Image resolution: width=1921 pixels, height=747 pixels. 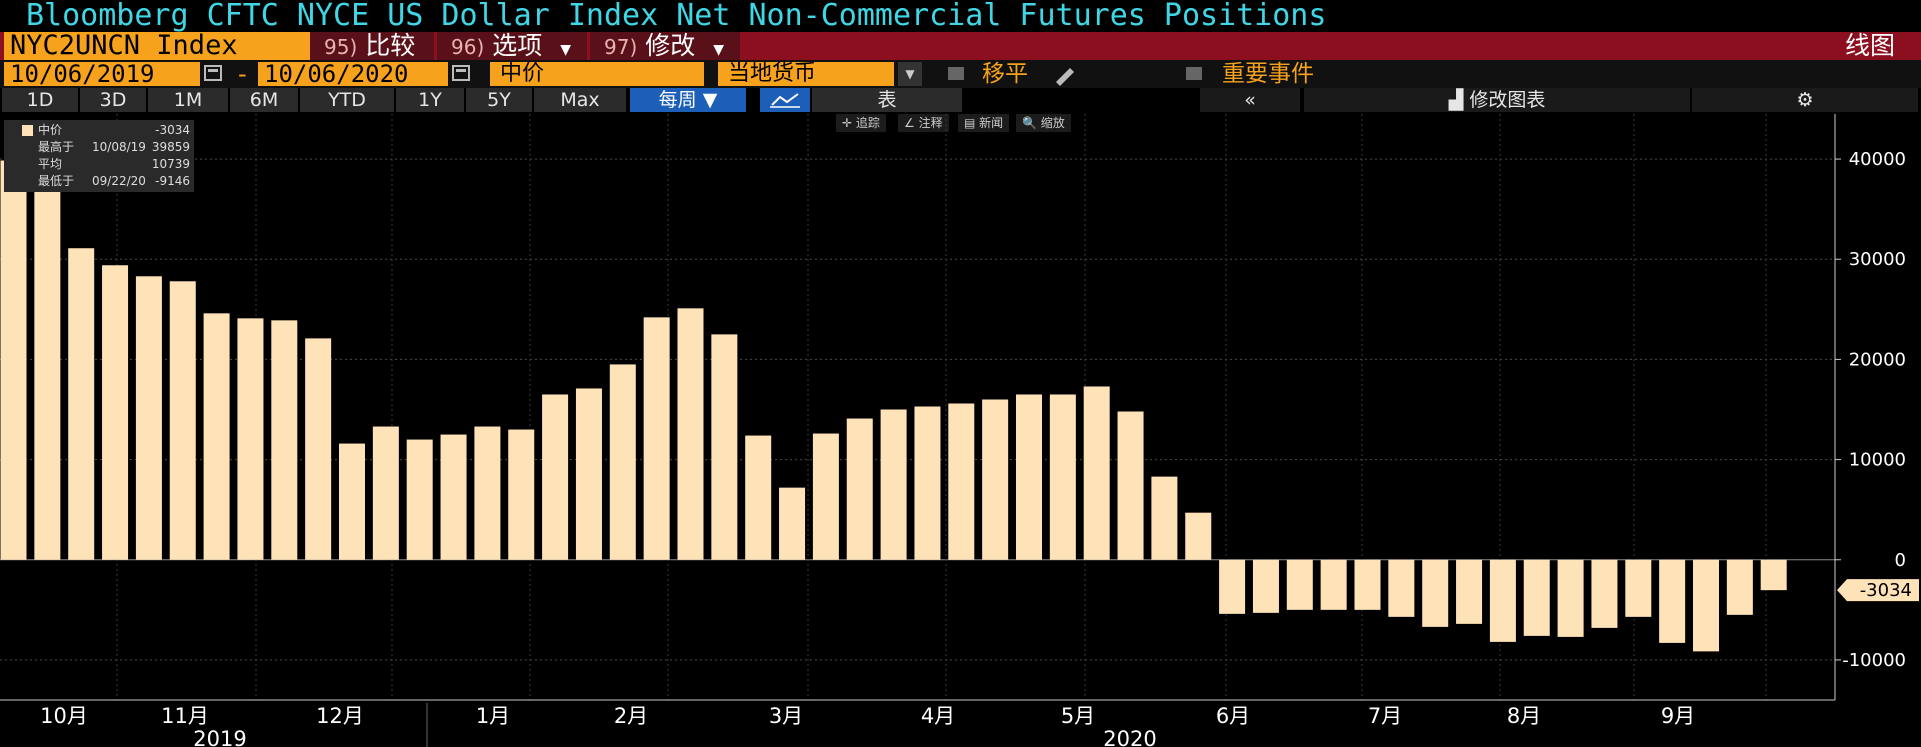 What do you see at coordinates (1078, 716) in the screenshot?
I see `x-tick-label: 5月` at bounding box center [1078, 716].